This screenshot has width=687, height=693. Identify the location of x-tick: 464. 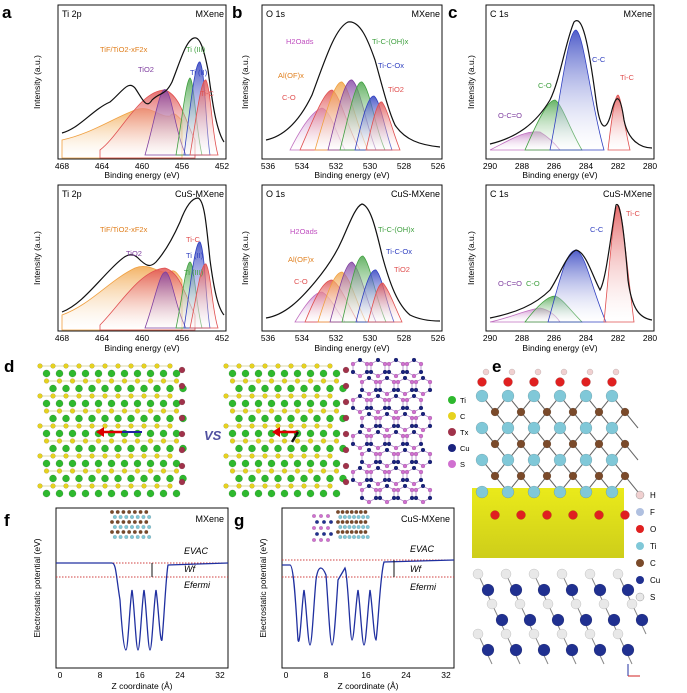
(102, 166).